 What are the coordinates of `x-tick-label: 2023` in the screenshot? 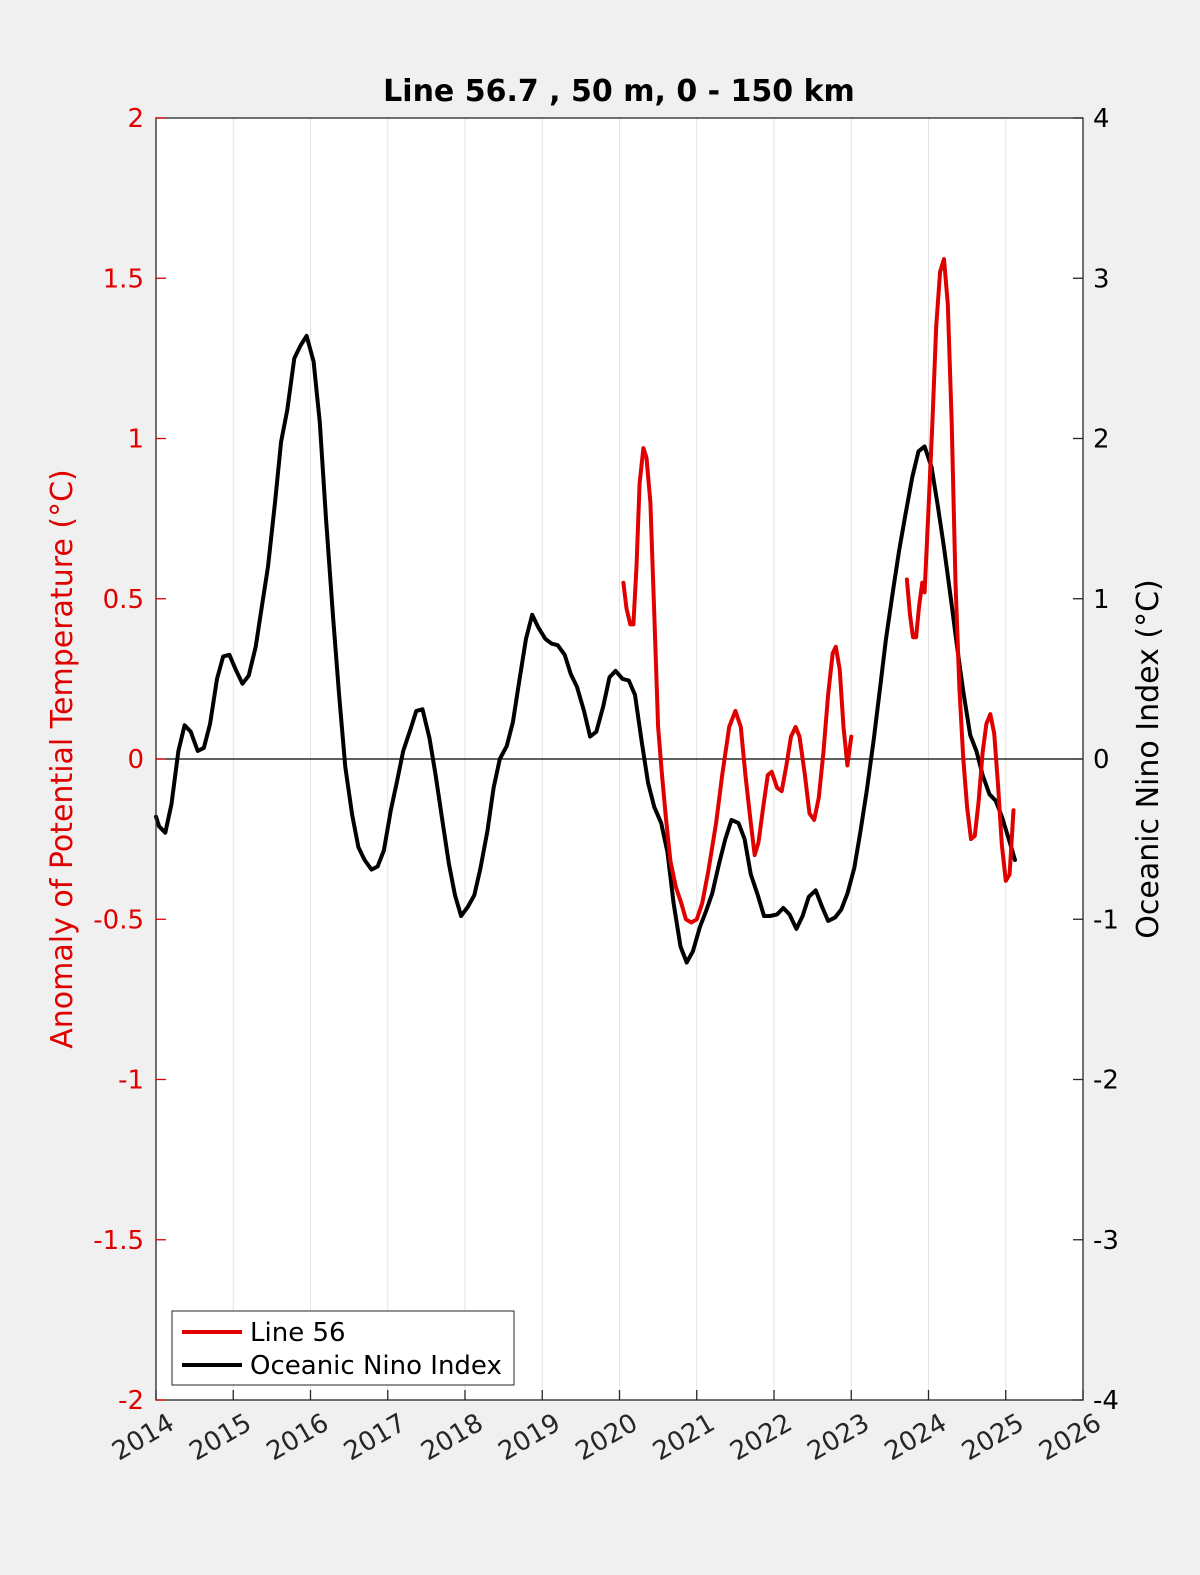 It's located at (838, 1437).